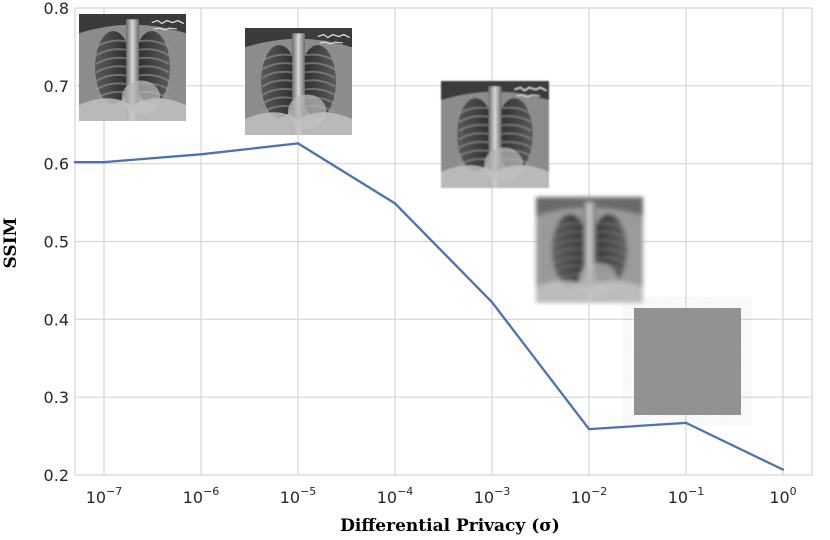  I want to click on y-tick-label: 0.7, so click(56, 86).